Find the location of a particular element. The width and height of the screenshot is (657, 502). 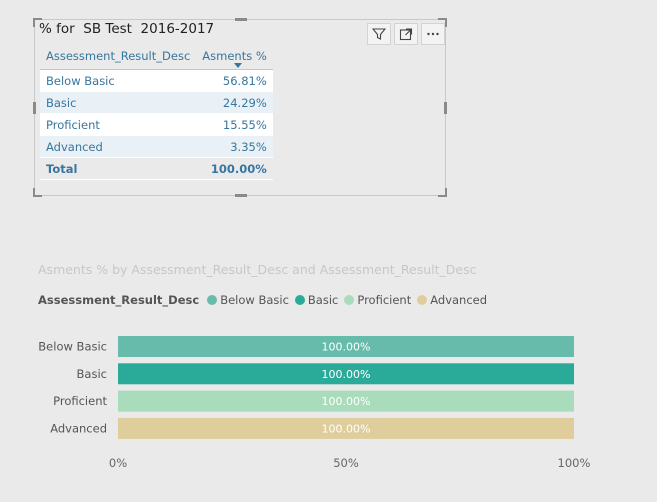

category-label: Proficient is located at coordinates (80, 401).